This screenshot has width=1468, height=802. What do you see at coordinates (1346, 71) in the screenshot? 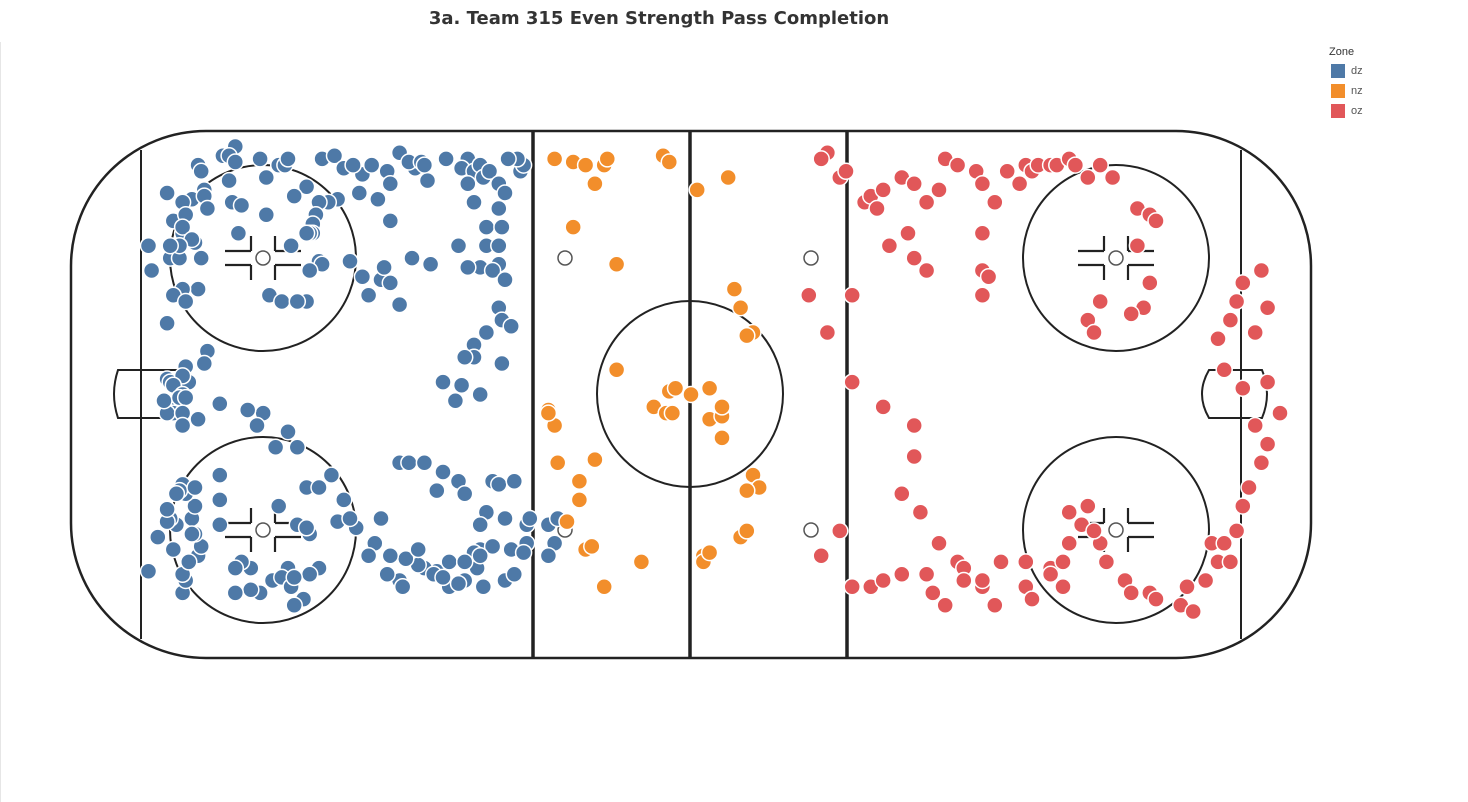
I see `legend-item-dz: dz` at bounding box center [1346, 71].